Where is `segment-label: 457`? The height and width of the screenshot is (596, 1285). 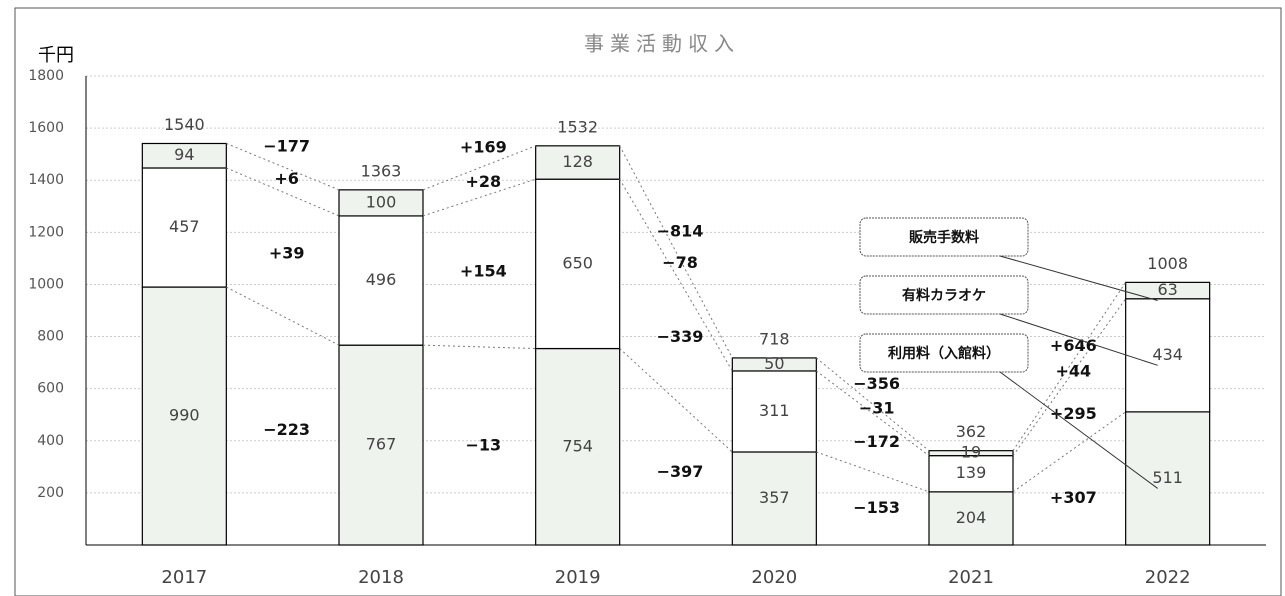 segment-label: 457 is located at coordinates (184, 226).